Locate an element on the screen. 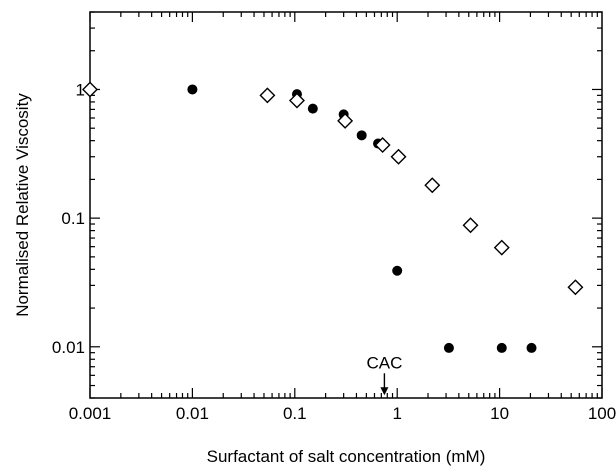 The height and width of the screenshot is (468, 616). y-tick-label: 1 is located at coordinates (80, 89).